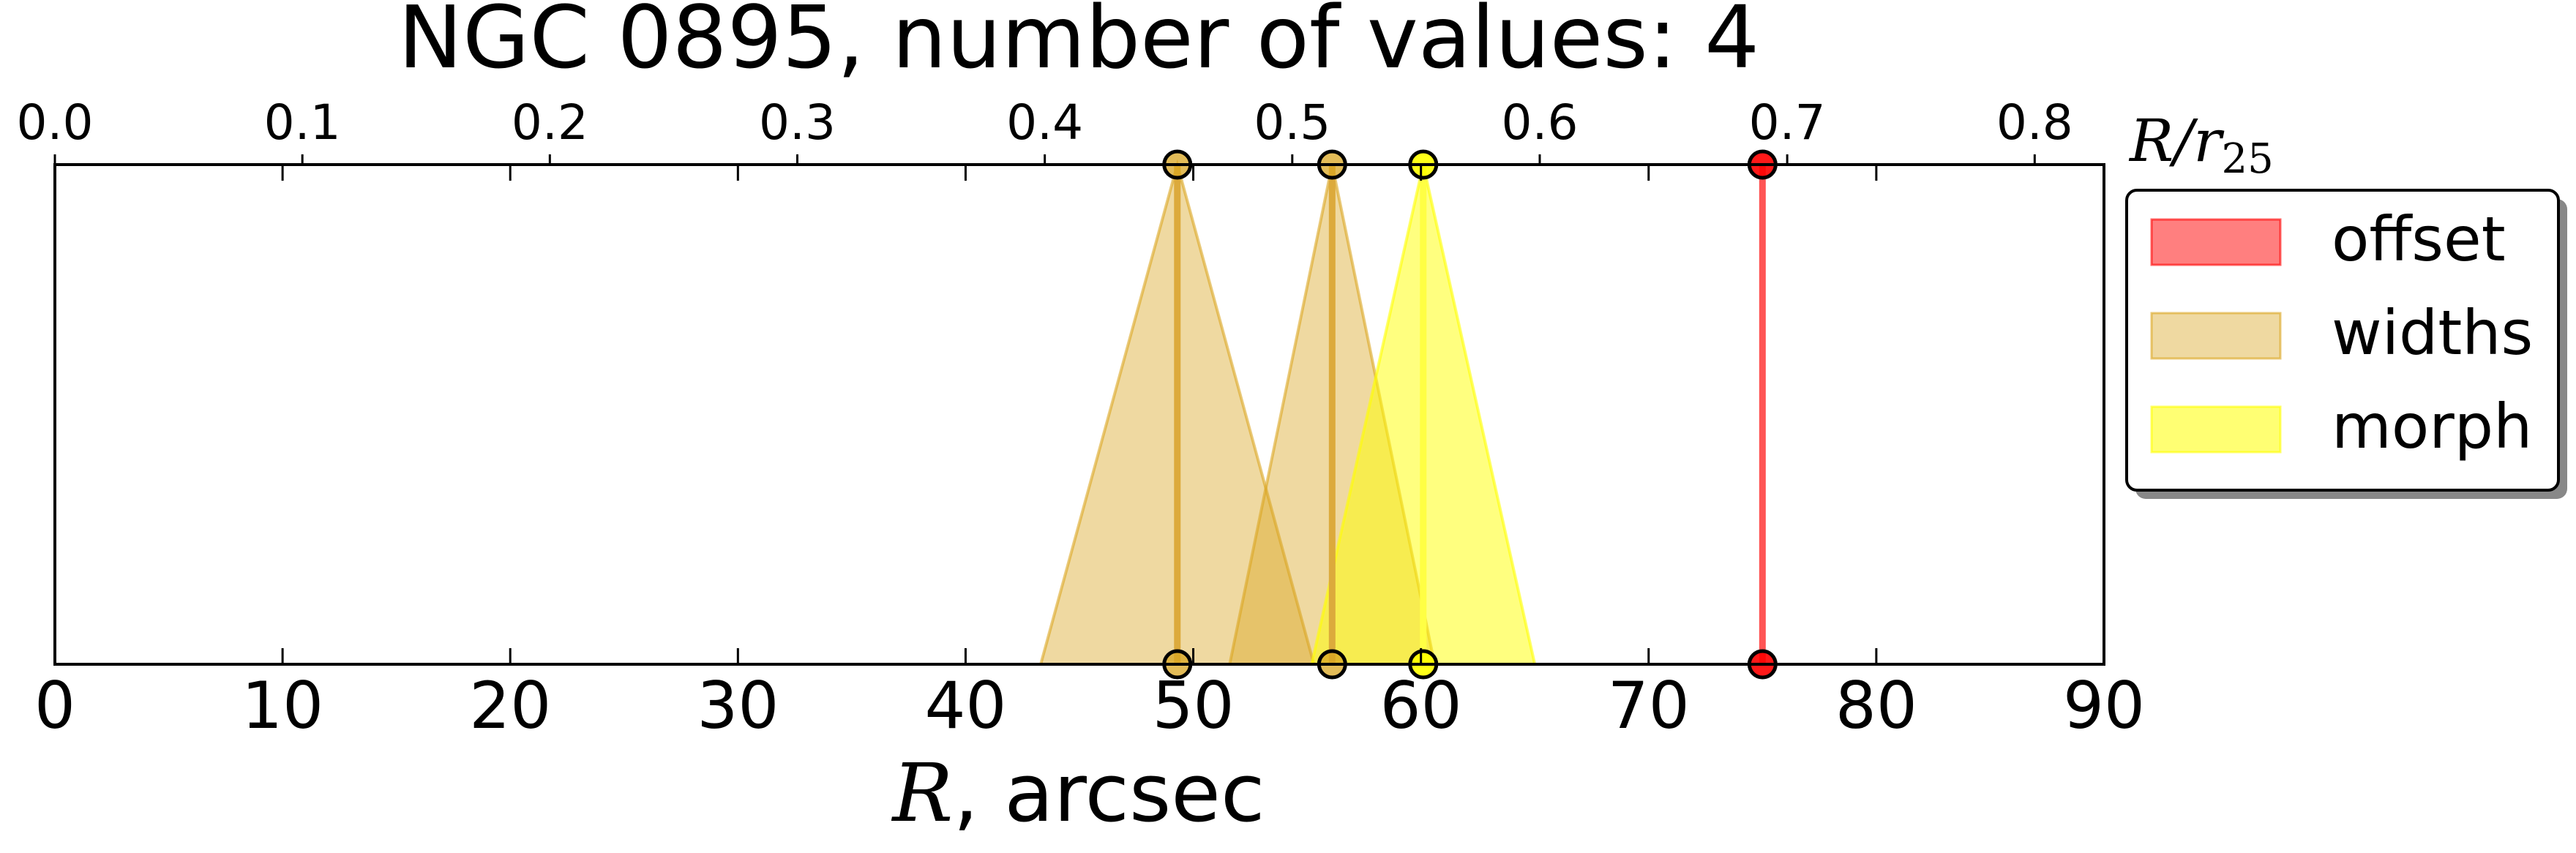  Describe the element at coordinates (2216, 336) in the screenshot. I see `legend-swatch-widths` at that location.